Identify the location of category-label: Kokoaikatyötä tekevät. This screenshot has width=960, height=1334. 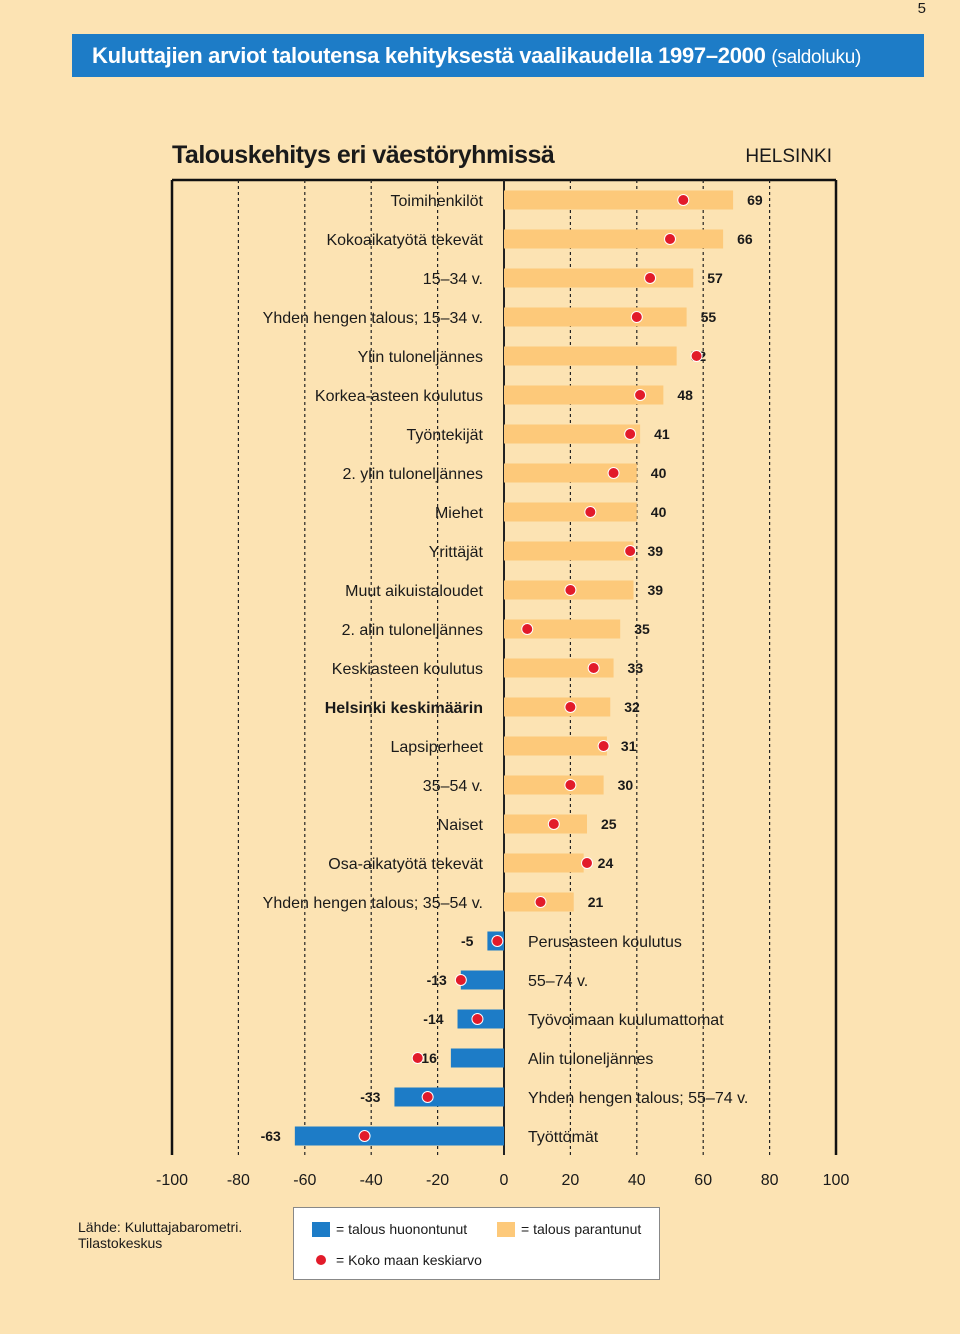
(404, 240).